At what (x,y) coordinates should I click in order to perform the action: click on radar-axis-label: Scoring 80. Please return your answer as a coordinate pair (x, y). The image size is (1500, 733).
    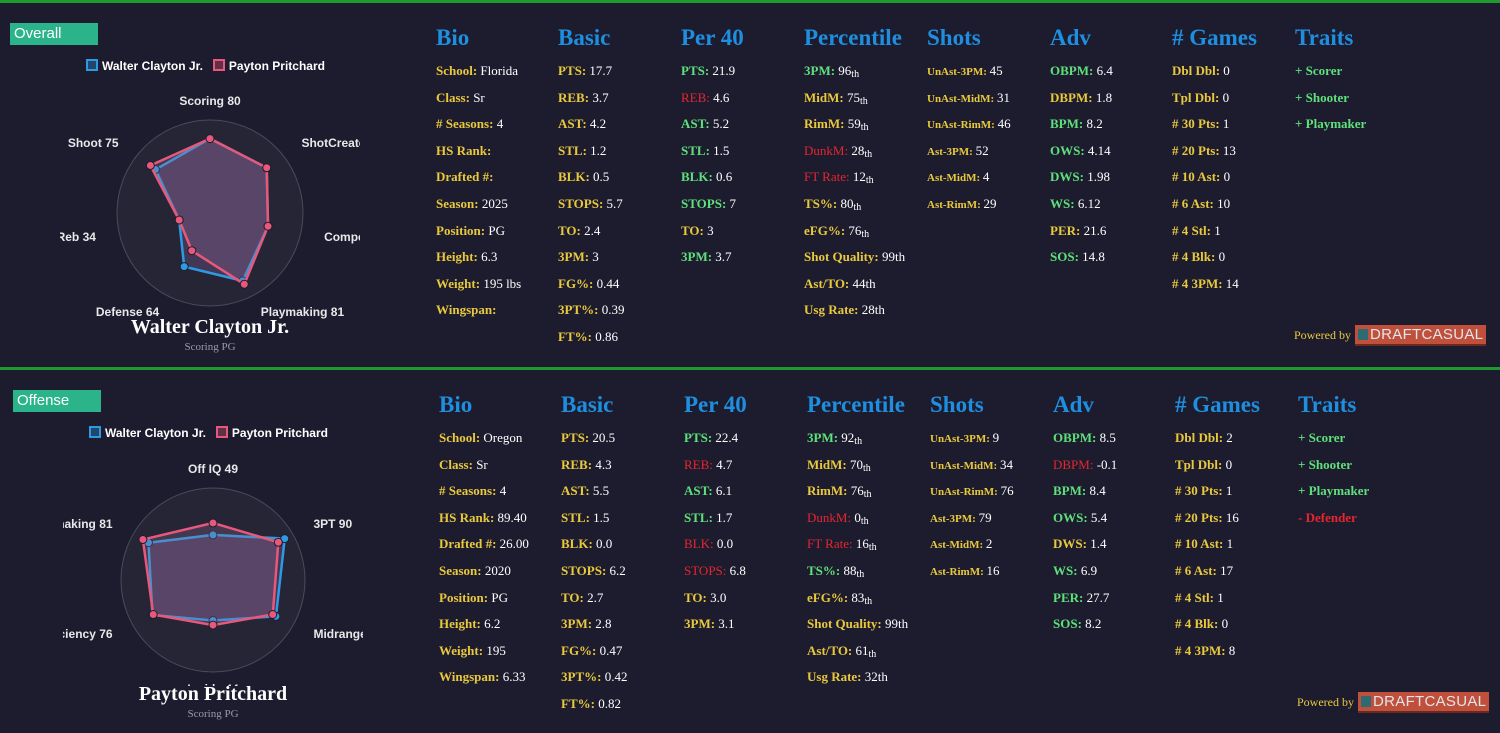
    Looking at the image, I should click on (210, 101).